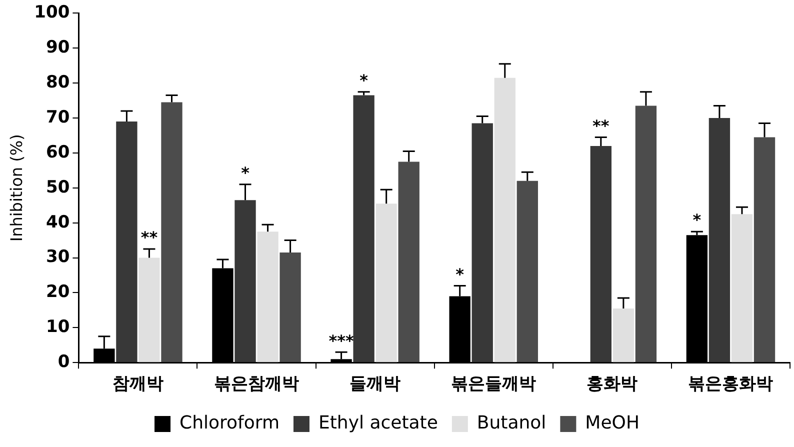 The image size is (794, 447). What do you see at coordinates (612, 423) in the screenshot?
I see `legend-label: MeOH` at bounding box center [612, 423].